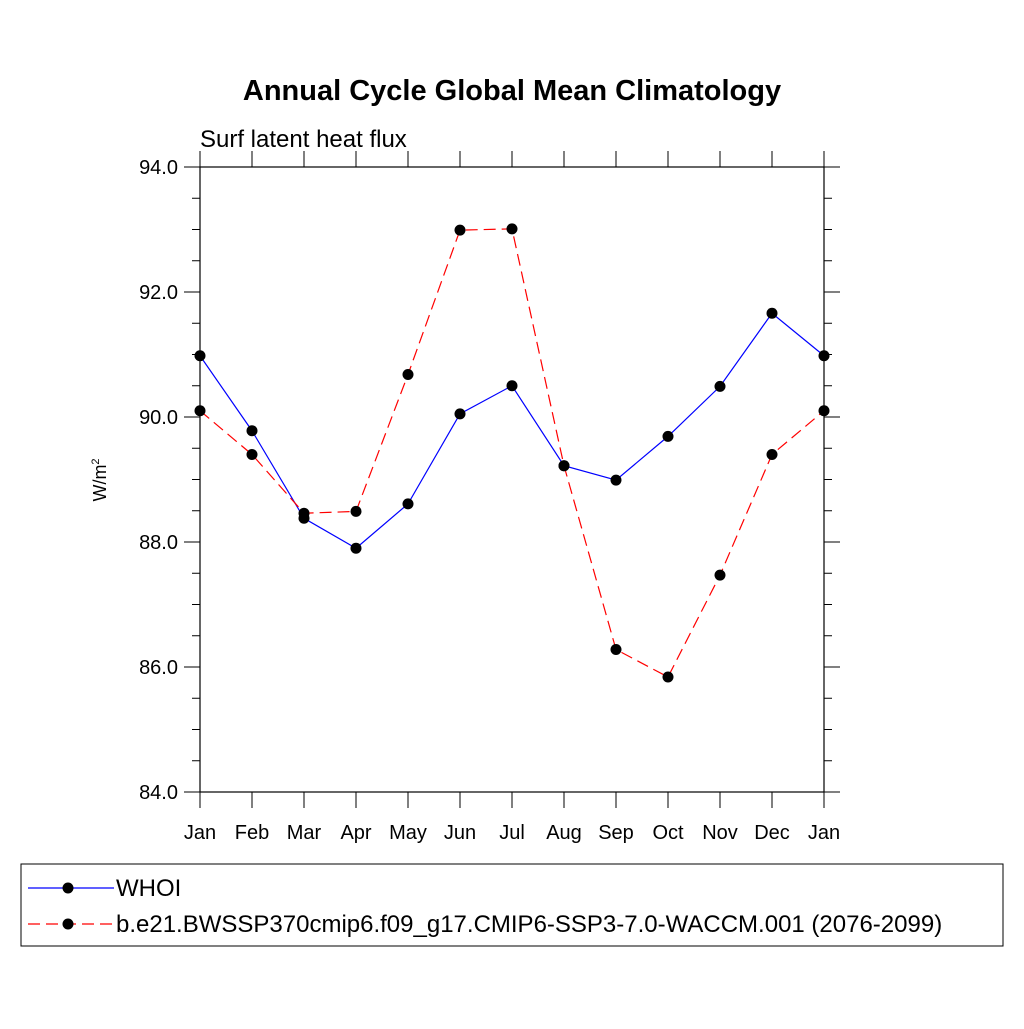 The image size is (1024, 1029). I want to click on series-line, so click(512, 430).